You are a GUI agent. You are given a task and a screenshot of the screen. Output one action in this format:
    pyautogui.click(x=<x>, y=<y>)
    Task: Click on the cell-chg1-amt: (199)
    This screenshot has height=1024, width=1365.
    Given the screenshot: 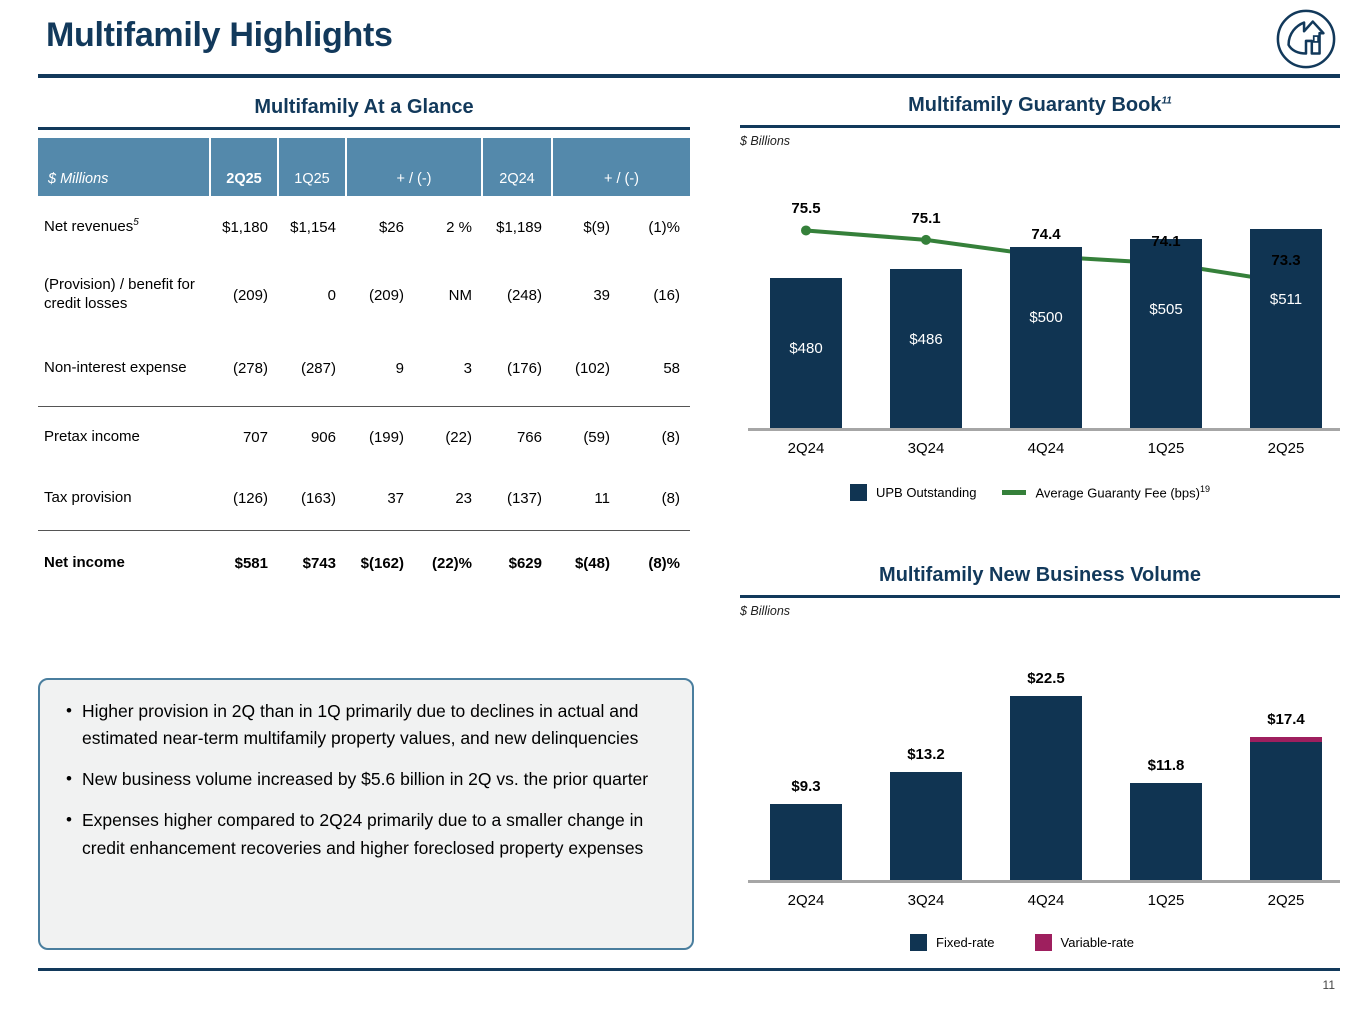 What is the action you would take?
    pyautogui.click(x=380, y=436)
    